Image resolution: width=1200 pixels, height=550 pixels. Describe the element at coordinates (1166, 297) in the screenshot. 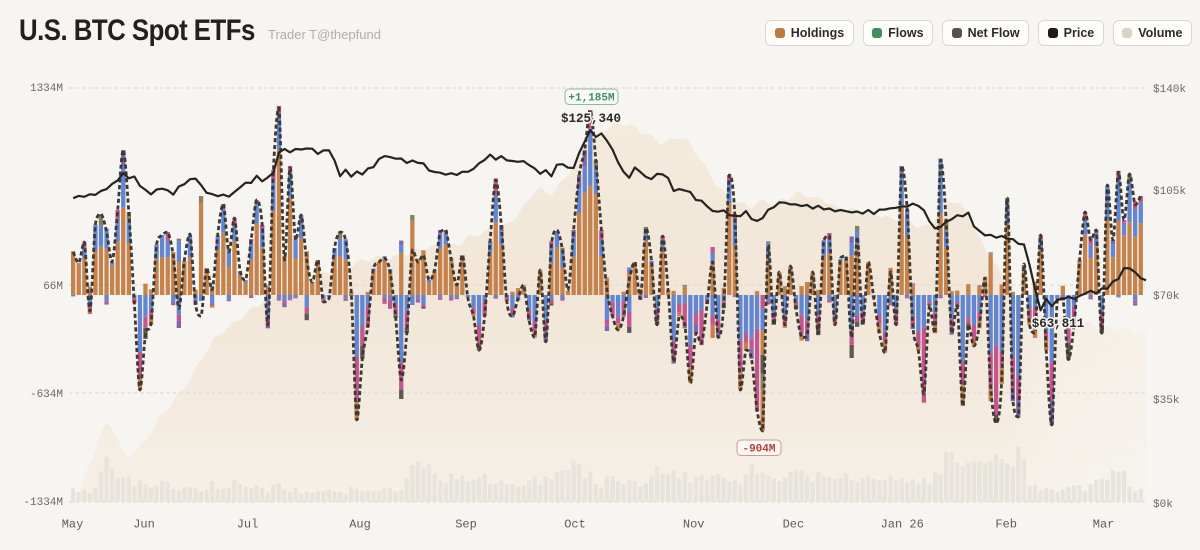

I see `svg-text: $70k` at that location.